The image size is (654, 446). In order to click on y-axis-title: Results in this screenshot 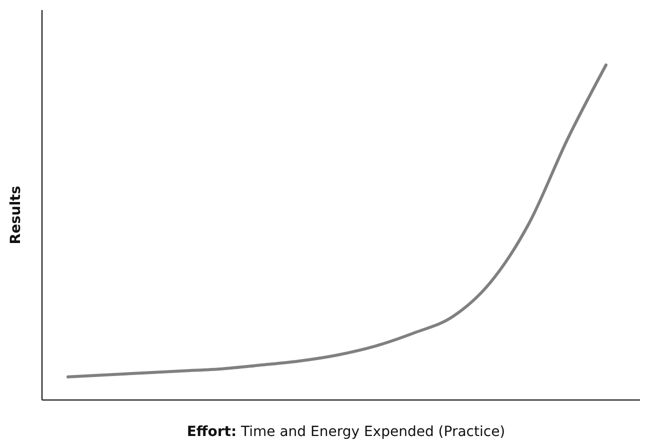, I will do `click(16, 215)`.